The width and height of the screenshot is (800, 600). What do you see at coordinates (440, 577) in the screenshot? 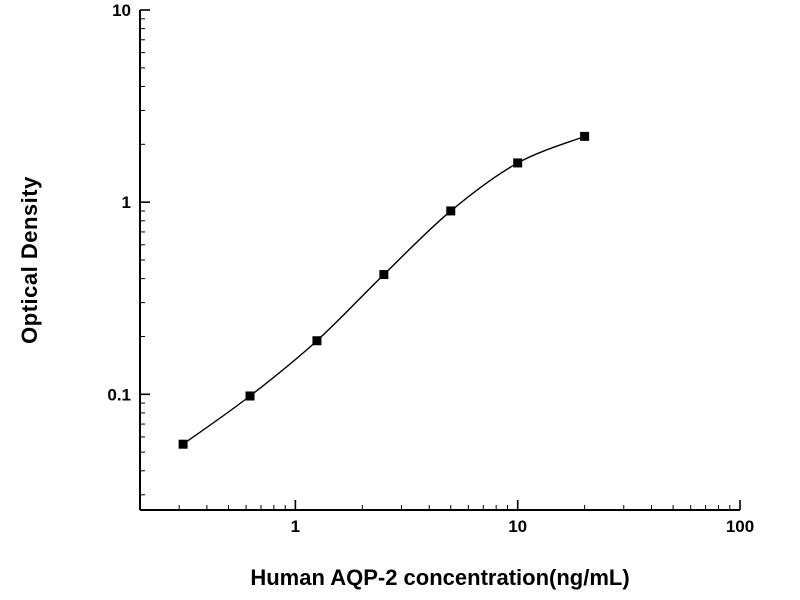
I see `x-axis-title: Human AQP-2 concentration(ng/mL)` at bounding box center [440, 577].